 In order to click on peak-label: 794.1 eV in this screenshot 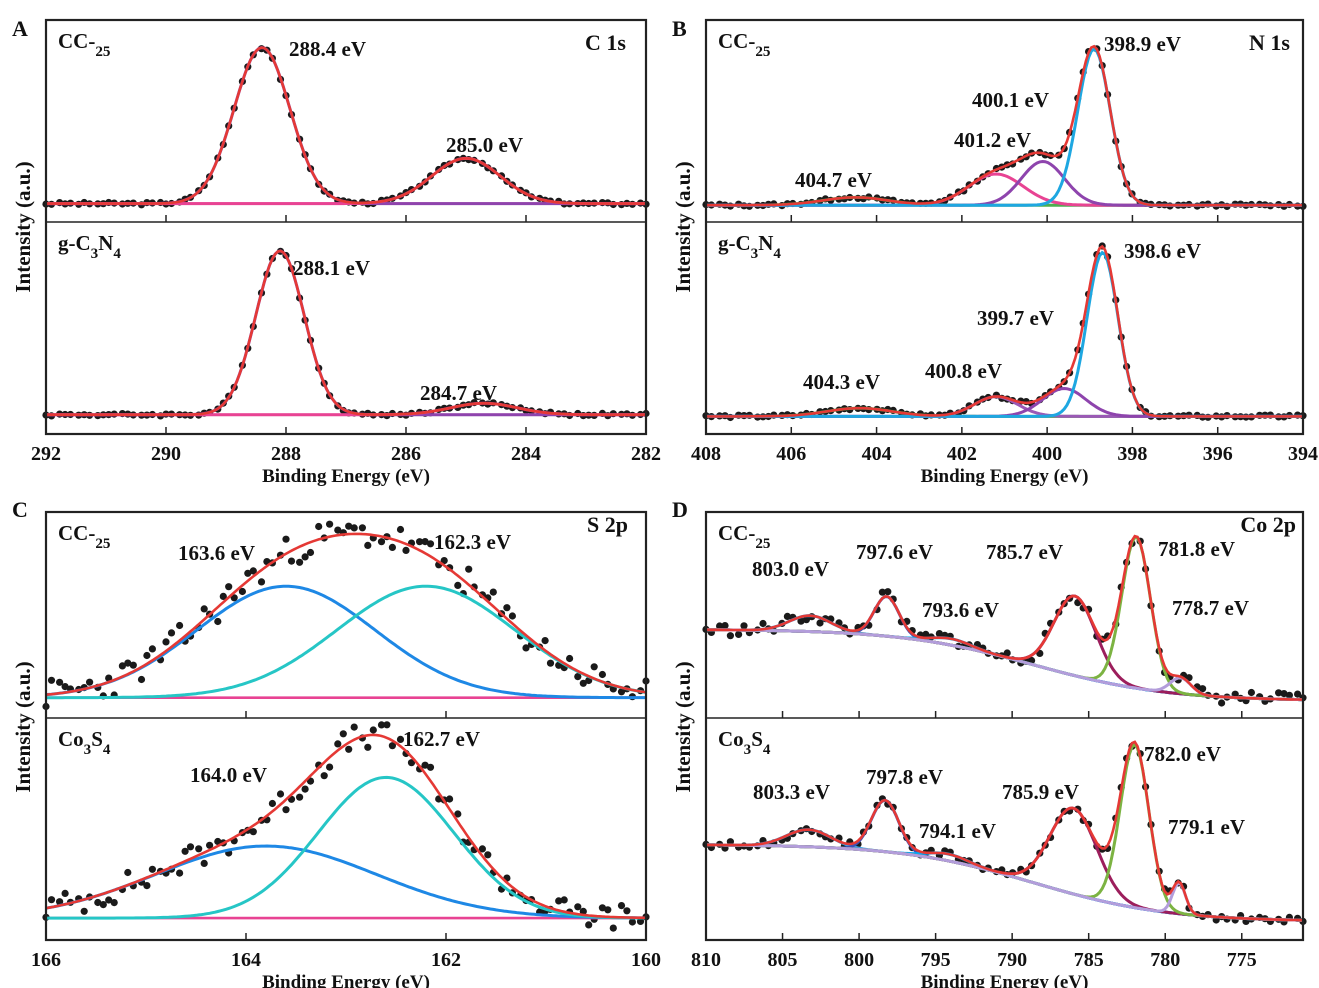, I will do `click(957, 831)`.